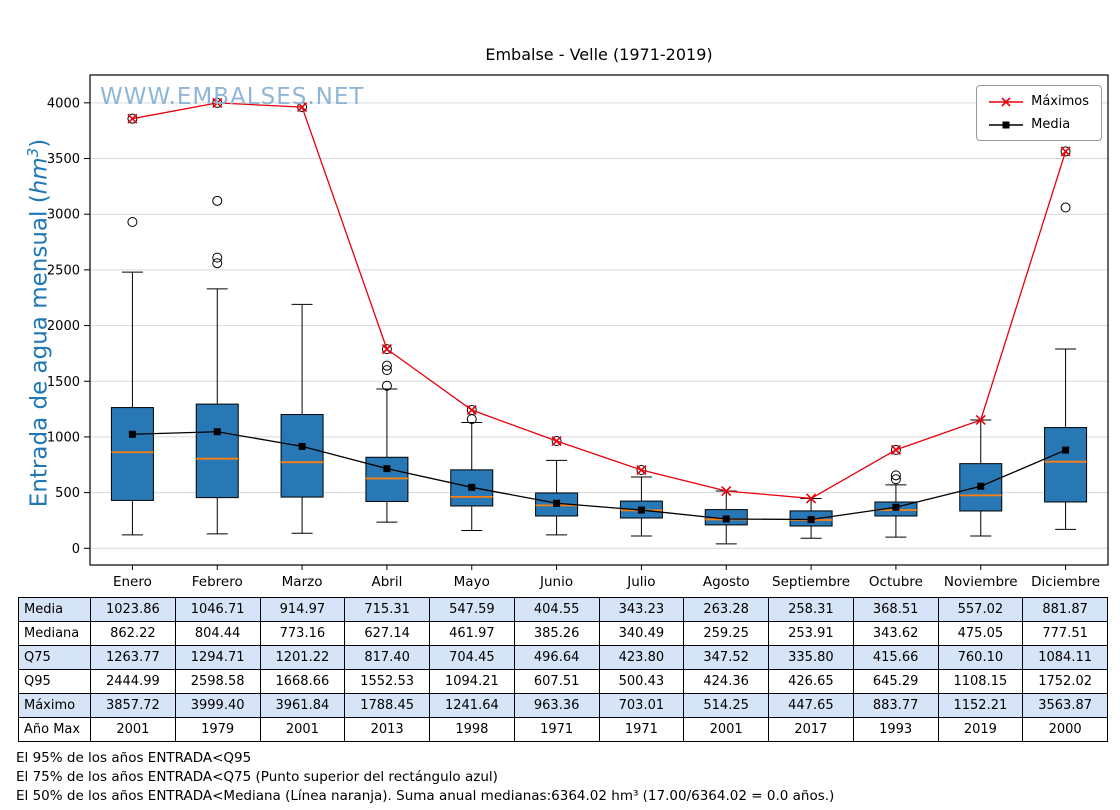 Image resolution: width=1120 pixels, height=810 pixels. Describe the element at coordinates (472, 582) in the screenshot. I see `svg-text: Mayo` at that location.